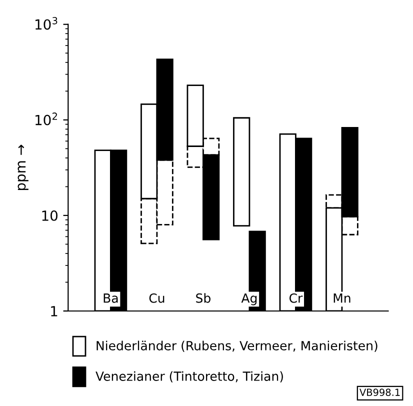 The image size is (413, 406). Describe the element at coordinates (111, 298) in the screenshot. I see `x-tick-label: Ba` at that location.